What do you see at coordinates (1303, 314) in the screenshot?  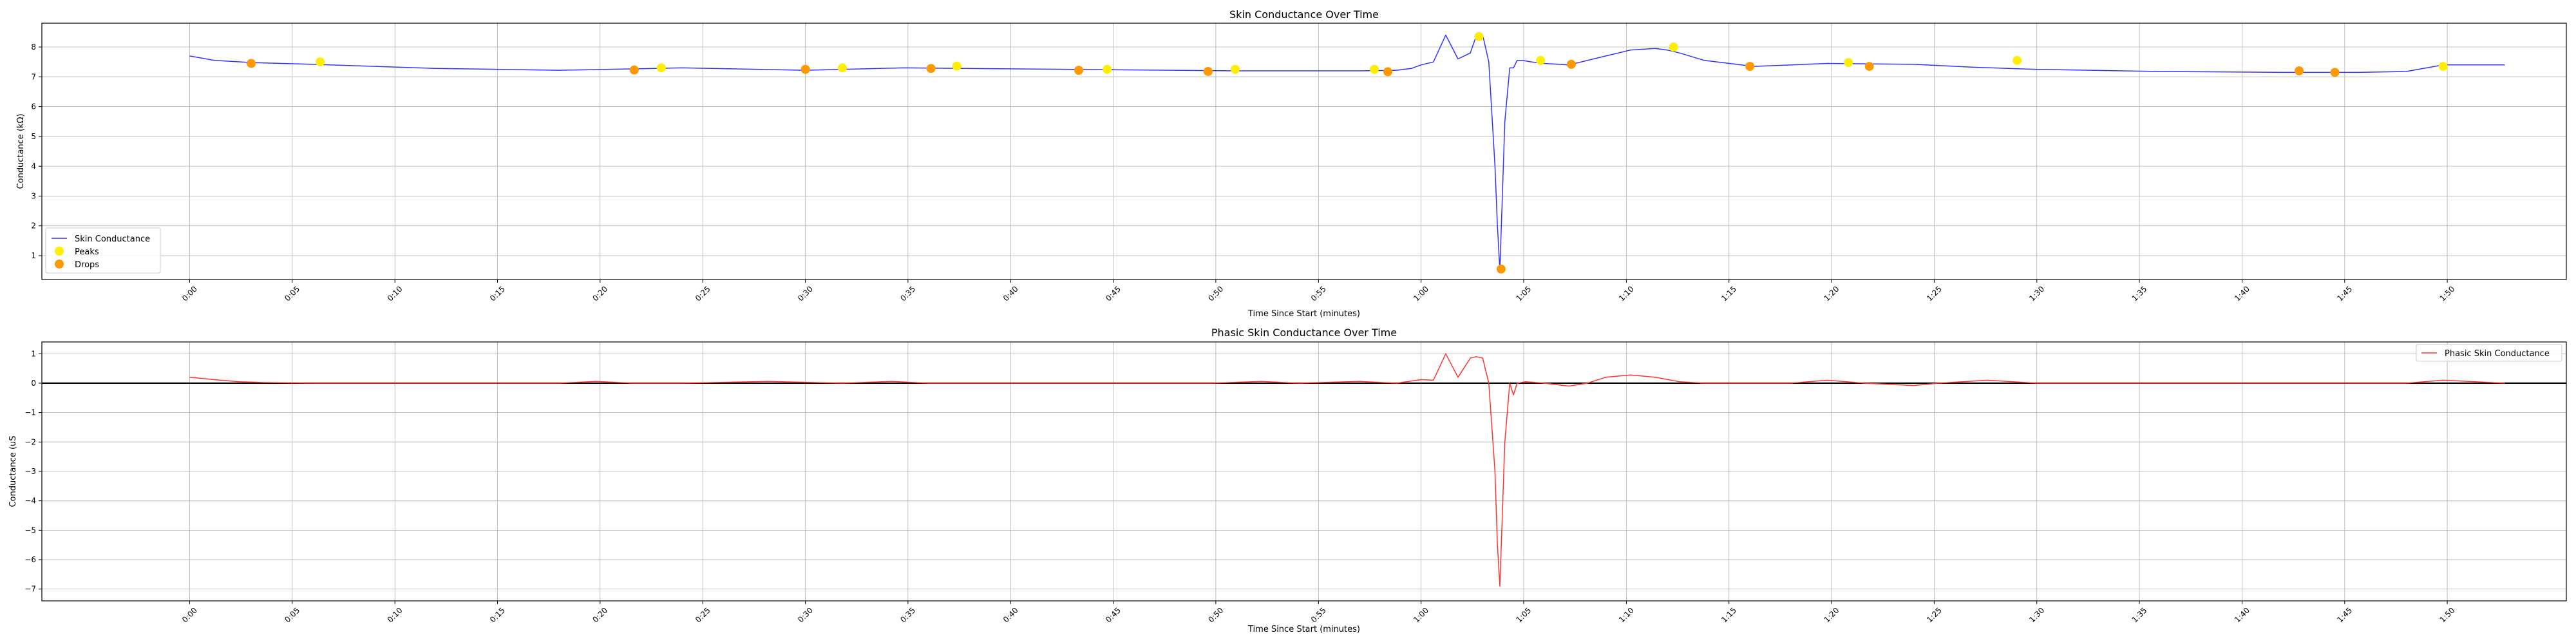 I see `conductance-x-axis-label: Time Since Start (minutes)` at bounding box center [1303, 314].